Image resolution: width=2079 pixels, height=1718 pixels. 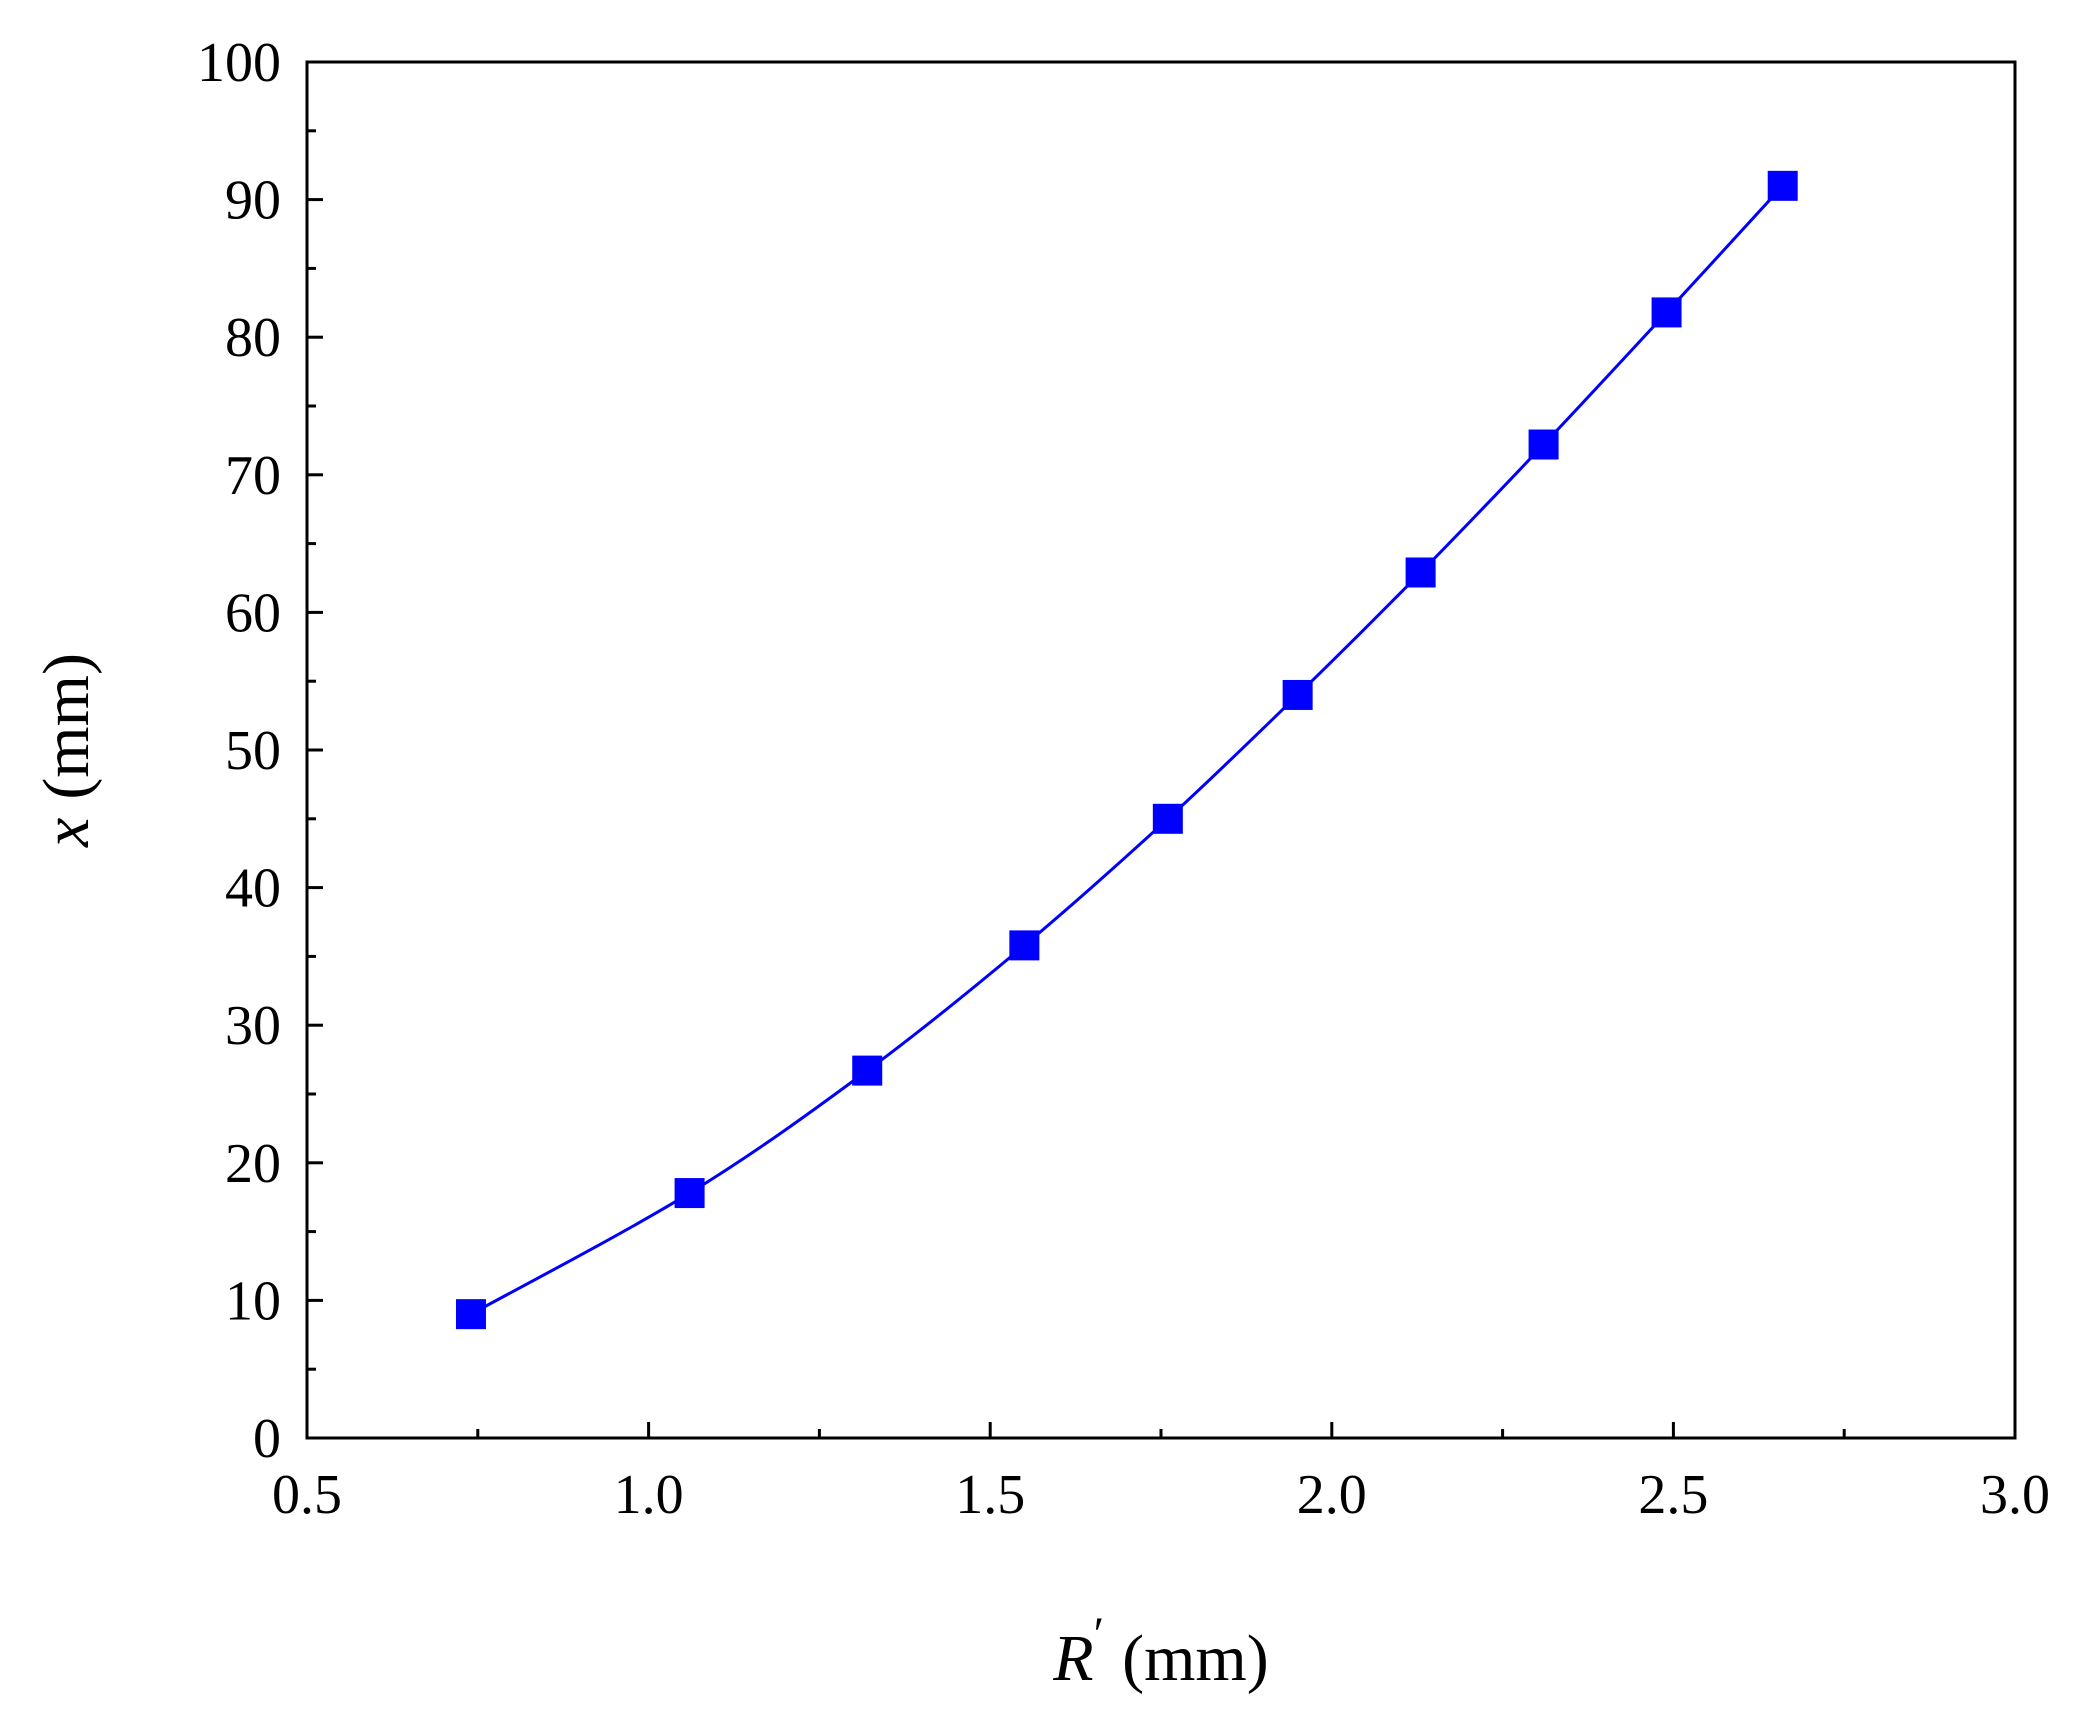 I want to click on y-tick-label: 90, so click(x=253, y=201).